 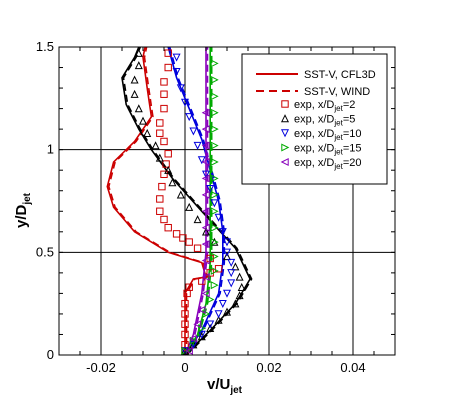 What do you see at coordinates (352, 163) in the screenshot?
I see `legend-label-suffix: =20` at bounding box center [352, 163].